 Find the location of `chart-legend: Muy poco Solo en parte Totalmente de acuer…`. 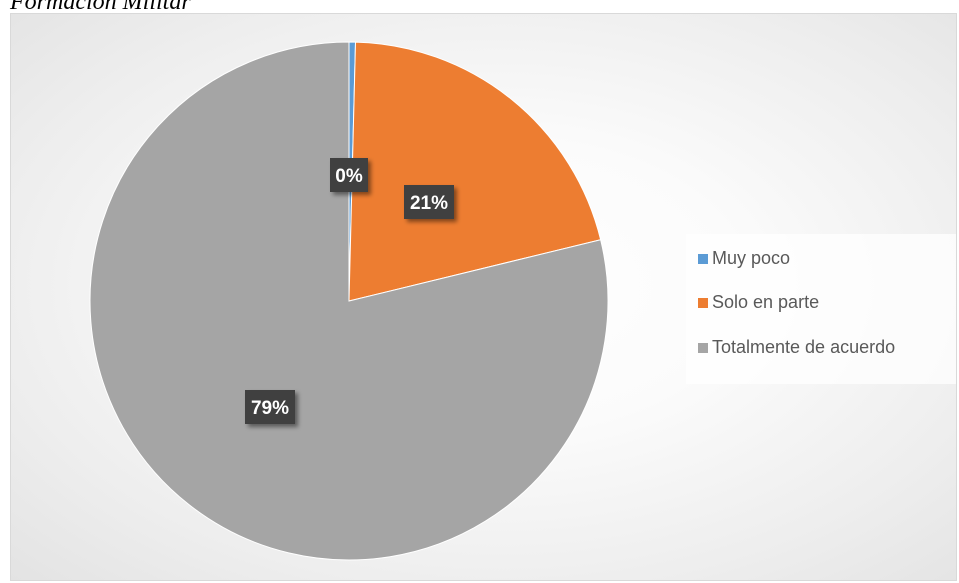

chart-legend: Muy poco Solo en parte Totalmente de acuer… is located at coordinates (821, 309).